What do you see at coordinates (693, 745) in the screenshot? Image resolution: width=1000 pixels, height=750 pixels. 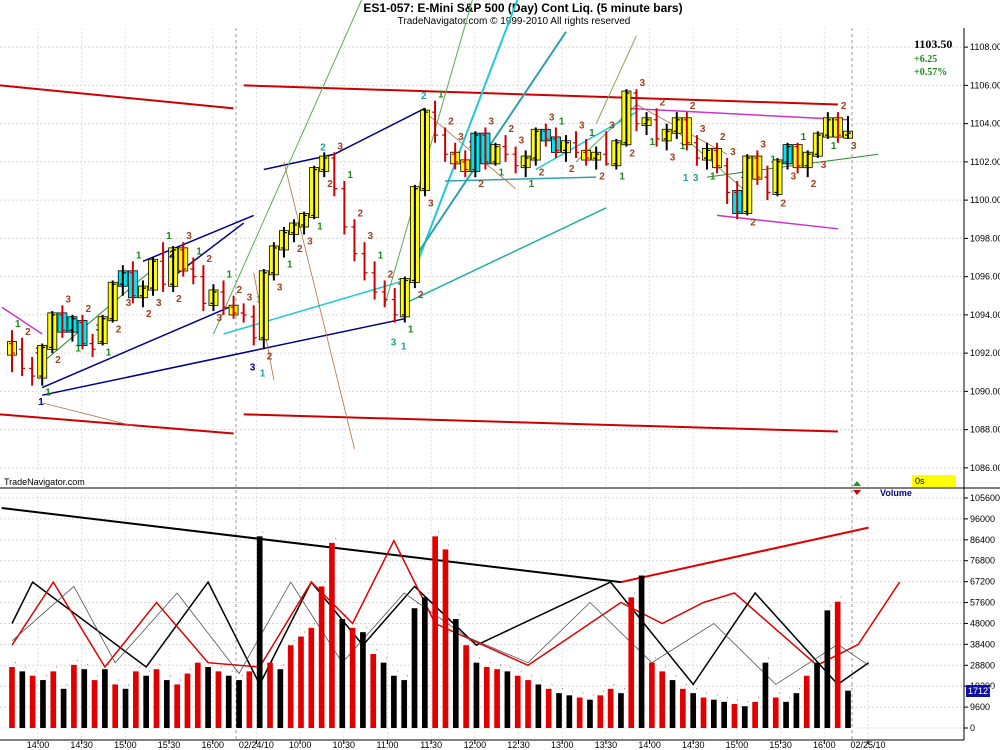 I see `time-tick-label: 14:30` at bounding box center [693, 745].